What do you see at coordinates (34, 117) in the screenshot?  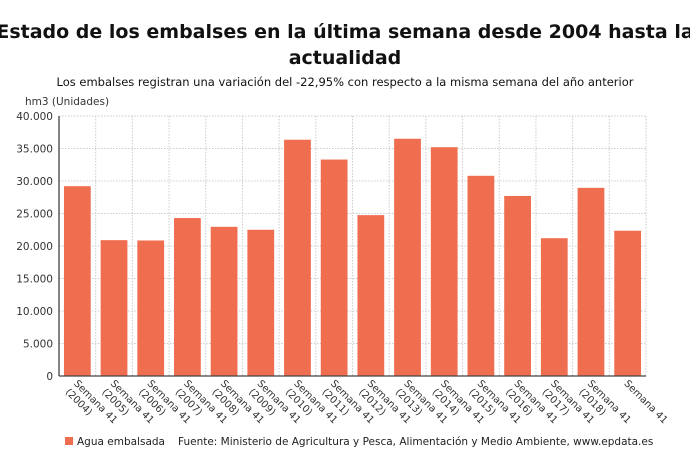 I see `y-tick-label: 40.000` at bounding box center [34, 117].